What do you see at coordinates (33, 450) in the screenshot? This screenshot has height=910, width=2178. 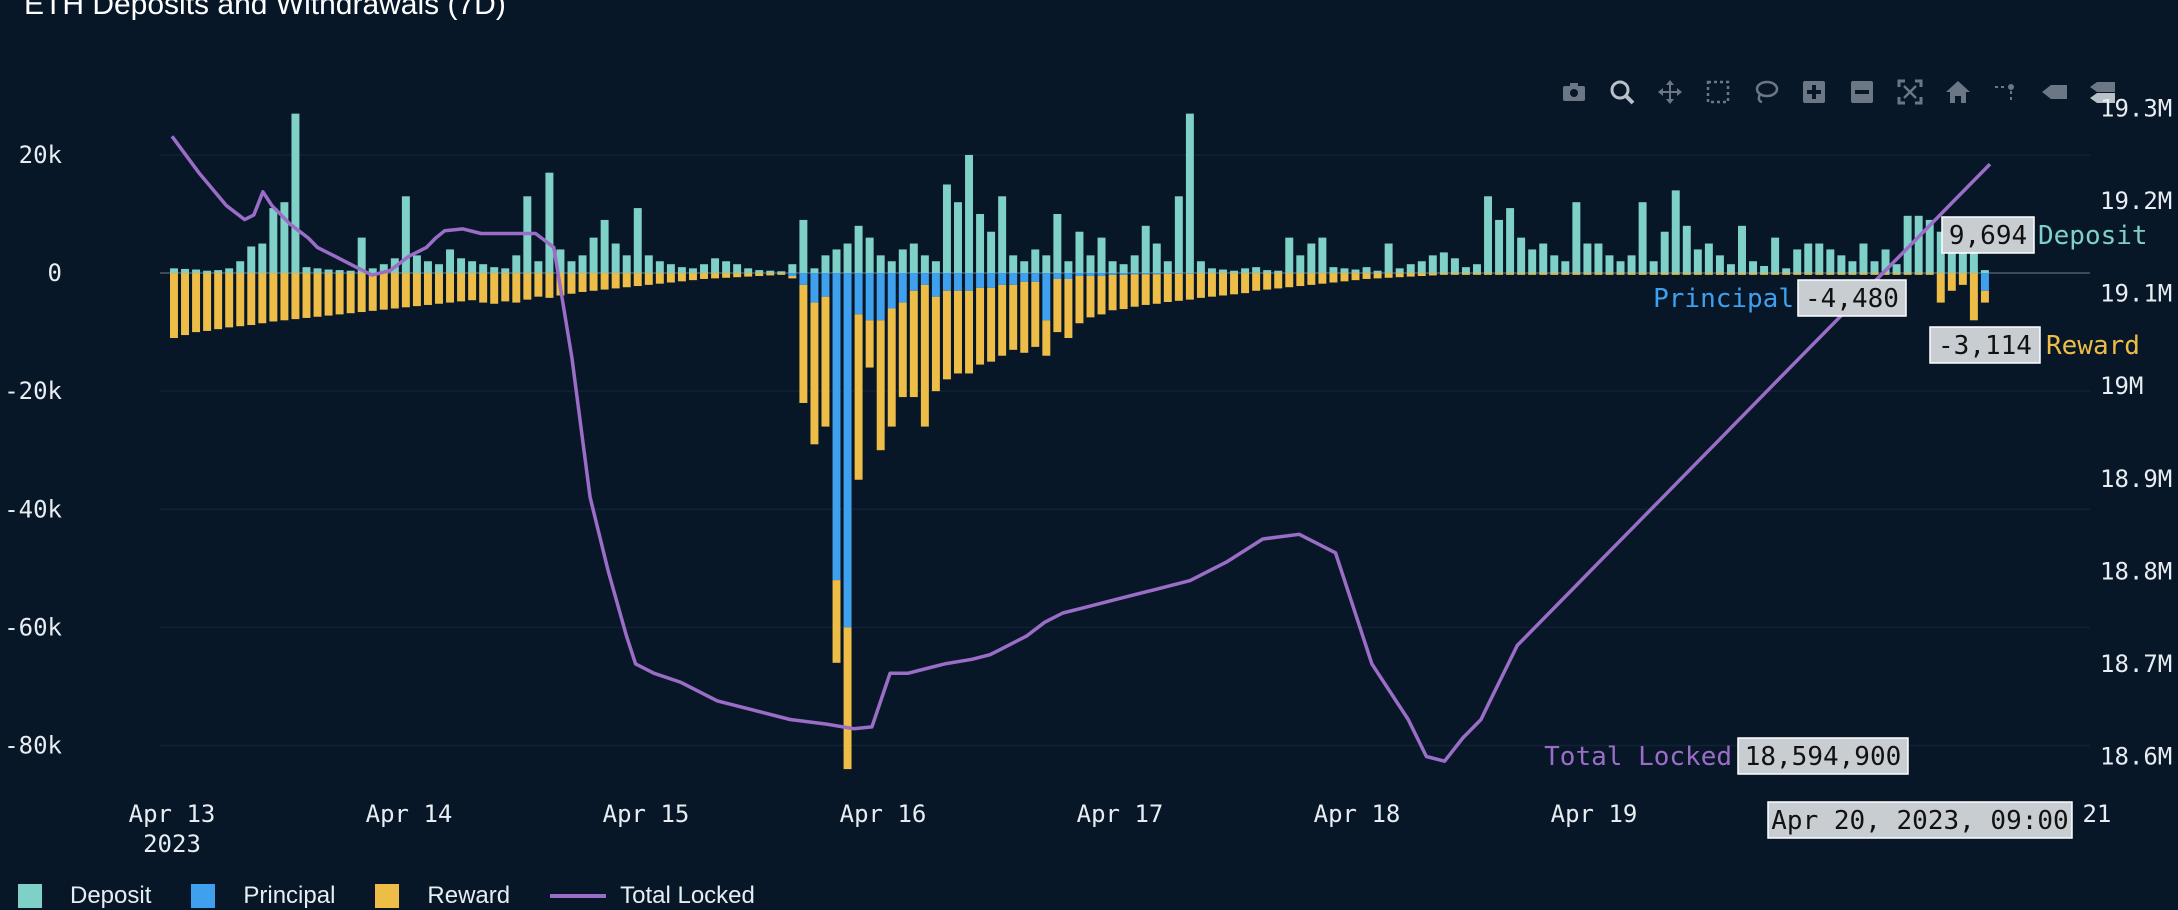 I see `y-left-ticks: 20k 0 -20k -40k -60k -80k` at bounding box center [33, 450].